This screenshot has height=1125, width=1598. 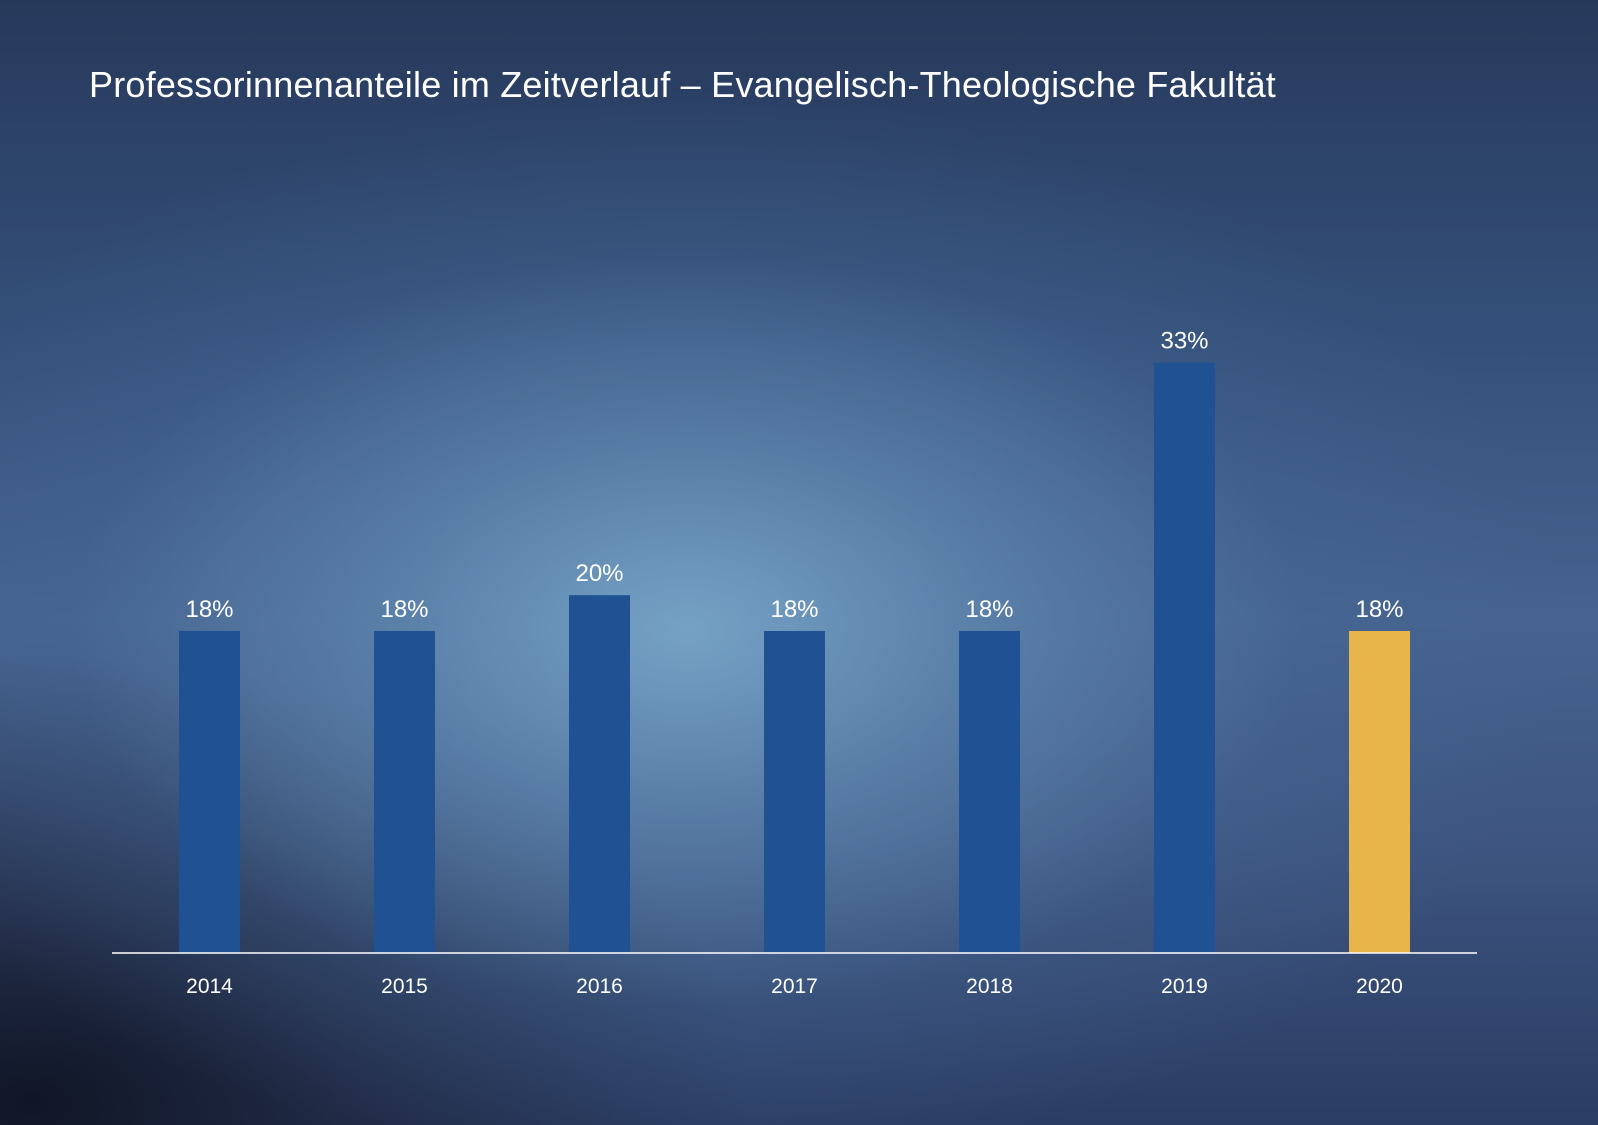 What do you see at coordinates (1184, 986) in the screenshot?
I see `x-tick-label-2019: 2019` at bounding box center [1184, 986].